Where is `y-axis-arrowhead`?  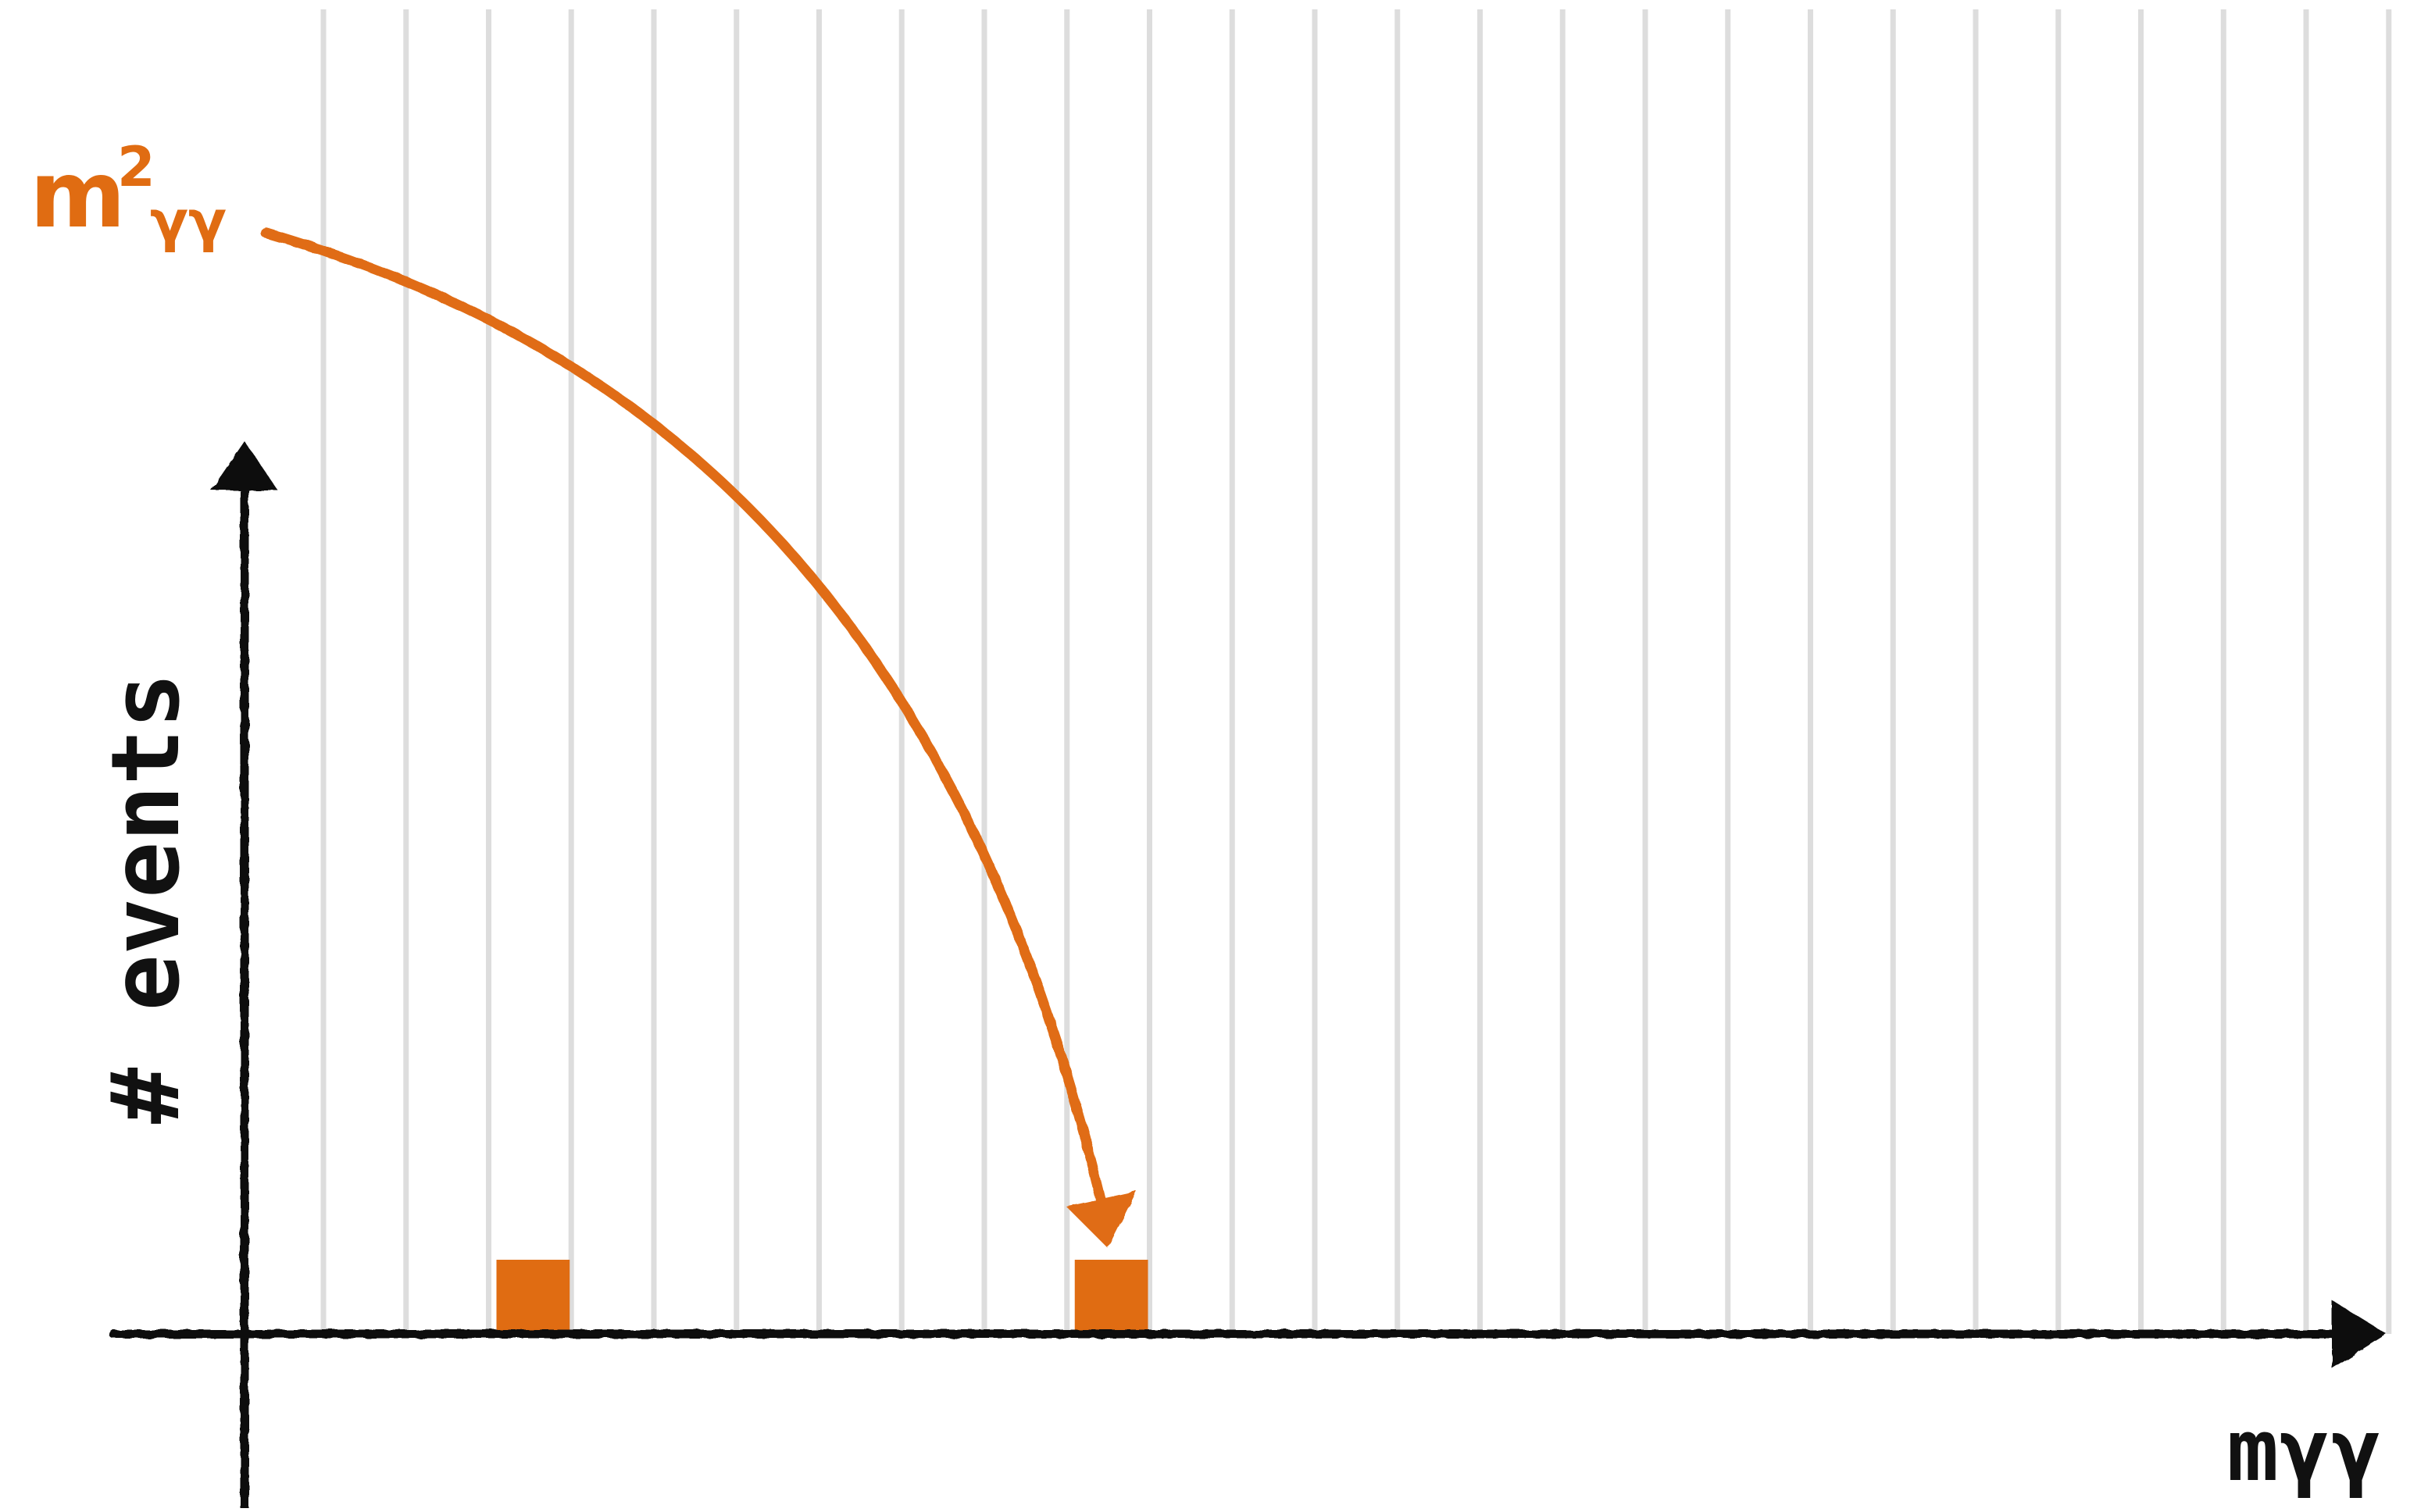
y-axis-arrowhead is located at coordinates (244, 465).